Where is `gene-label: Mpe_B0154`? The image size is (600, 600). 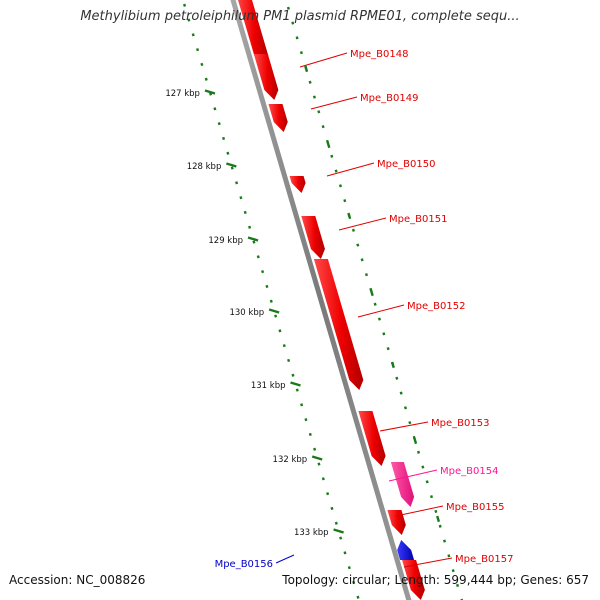 gene-label: Mpe_B0154 is located at coordinates (469, 471).